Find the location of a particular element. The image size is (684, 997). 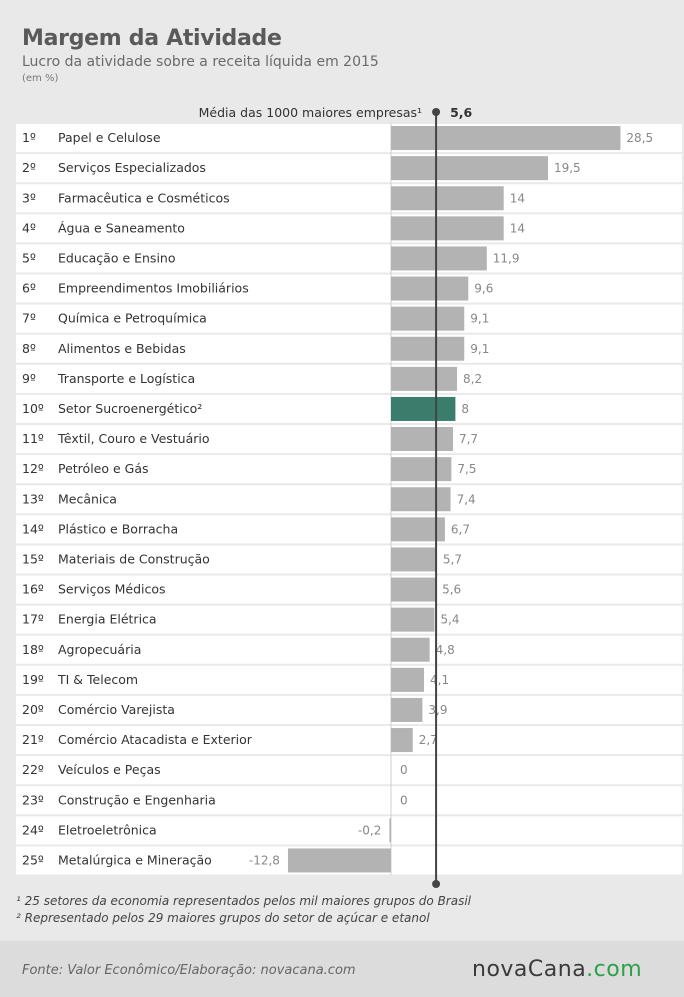

value-label: 2,7 is located at coordinates (428, 740).